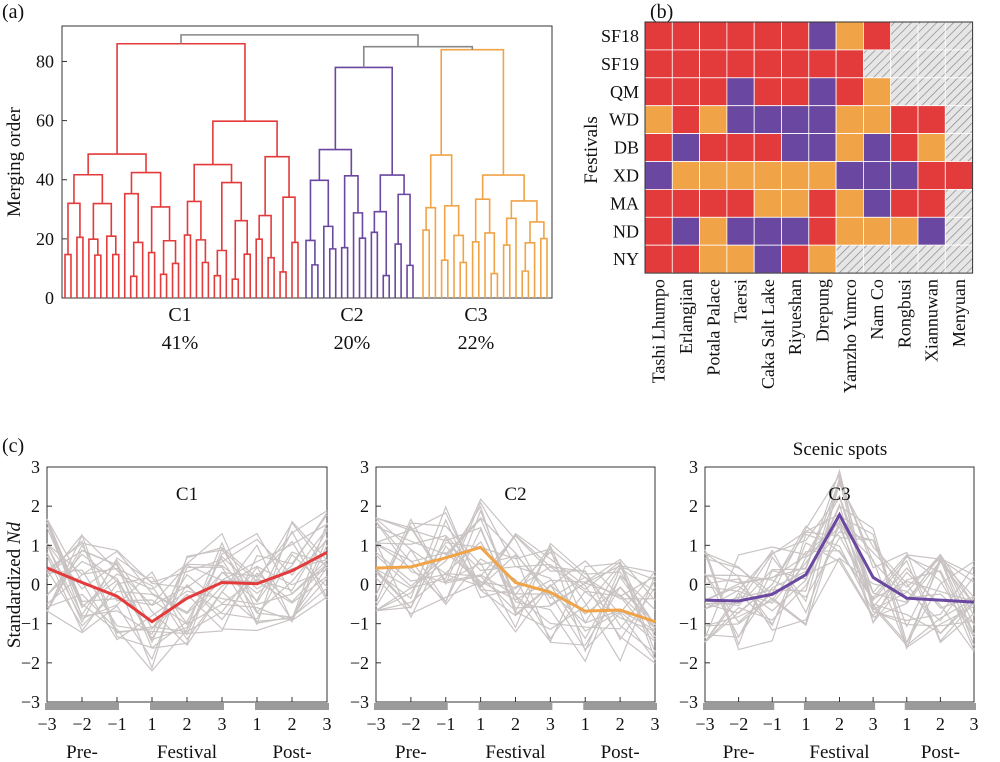 The image size is (1000, 762). What do you see at coordinates (364, 467) in the screenshot?
I see `y-tick-label: 3` at bounding box center [364, 467].